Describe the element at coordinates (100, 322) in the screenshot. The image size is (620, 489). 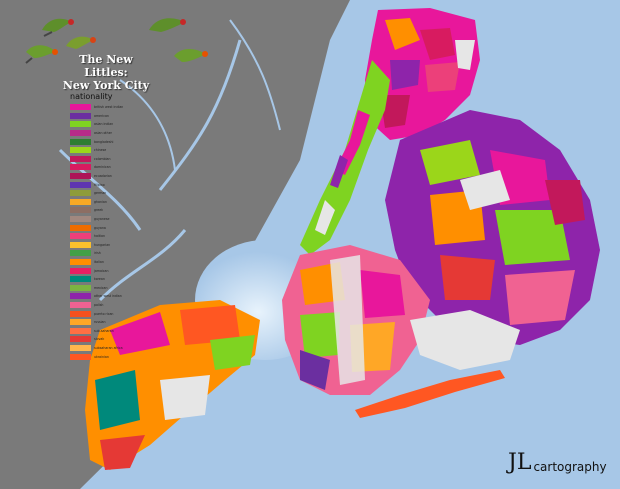
I see `legend-label: russian` at that location.